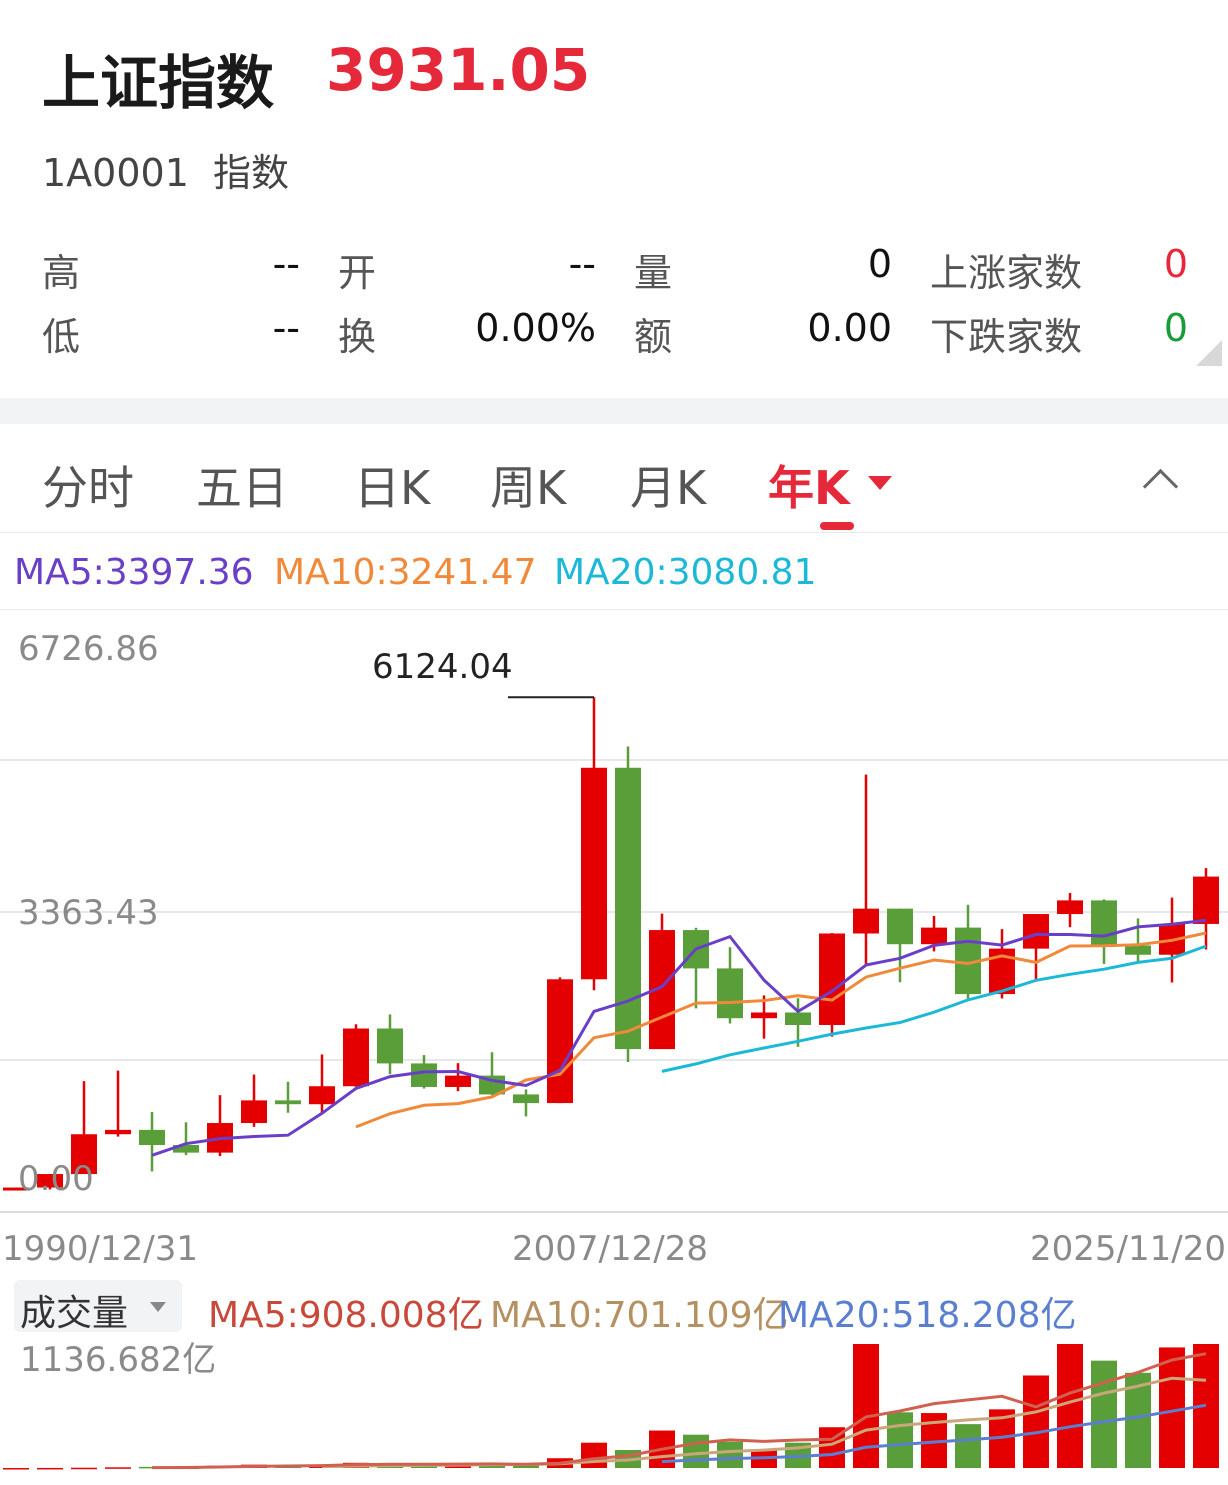 Image resolution: width=1228 pixels, height=1485 pixels. I want to click on ma5-label: MA5:3397.36, so click(134, 572).